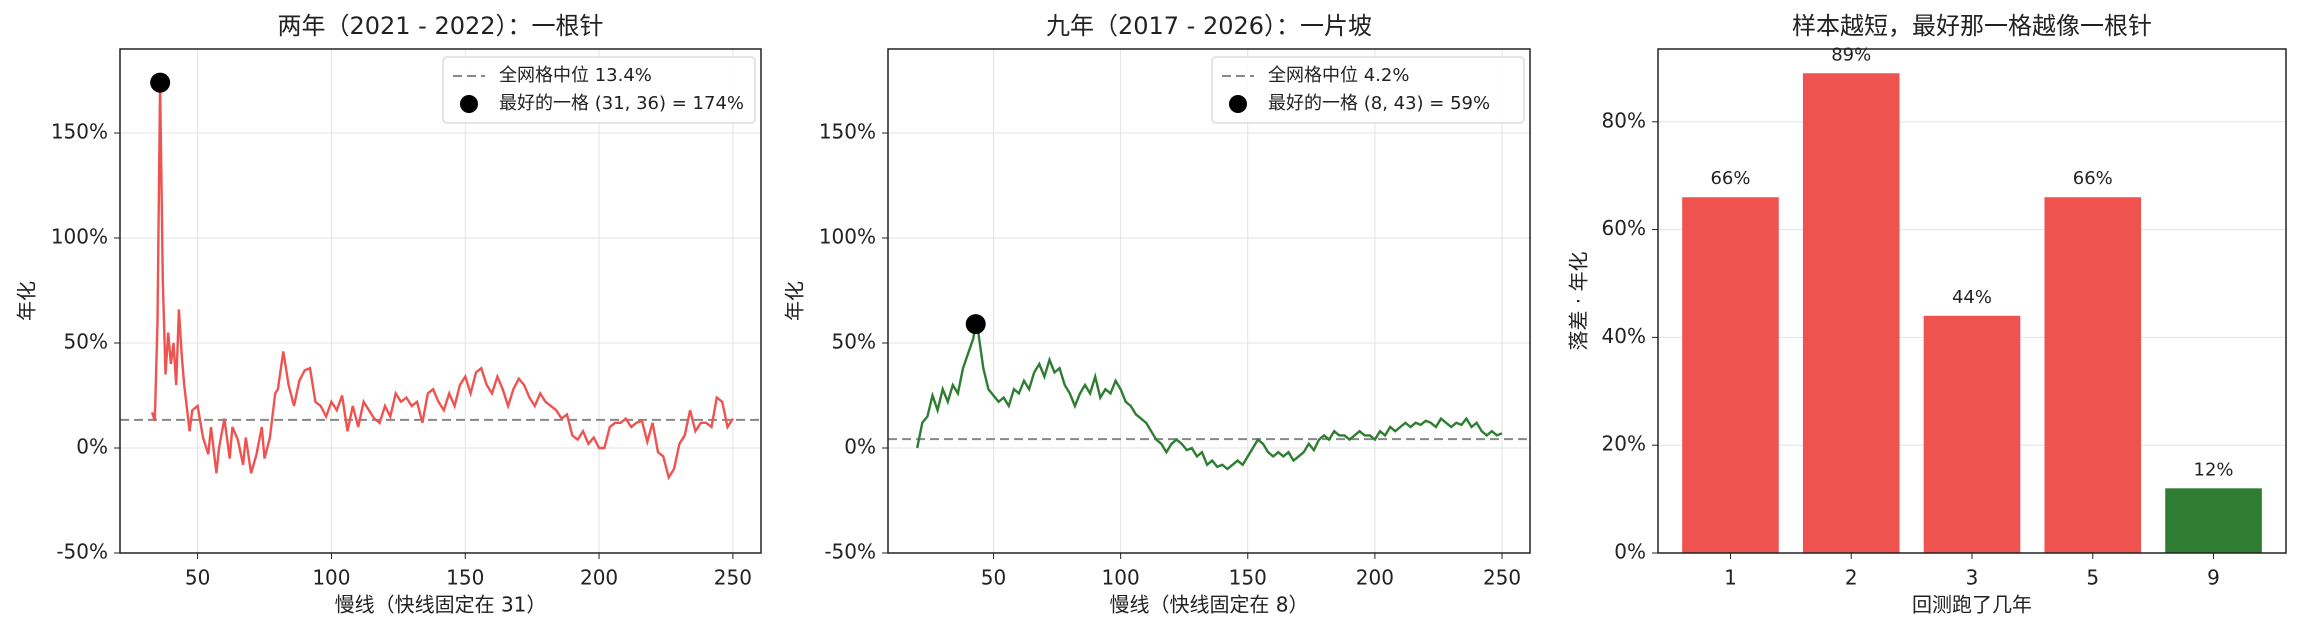 The width and height of the screenshot is (2310, 630). Describe the element at coordinates (1730, 578) in the screenshot. I see `x-tick-label: 1` at that location.